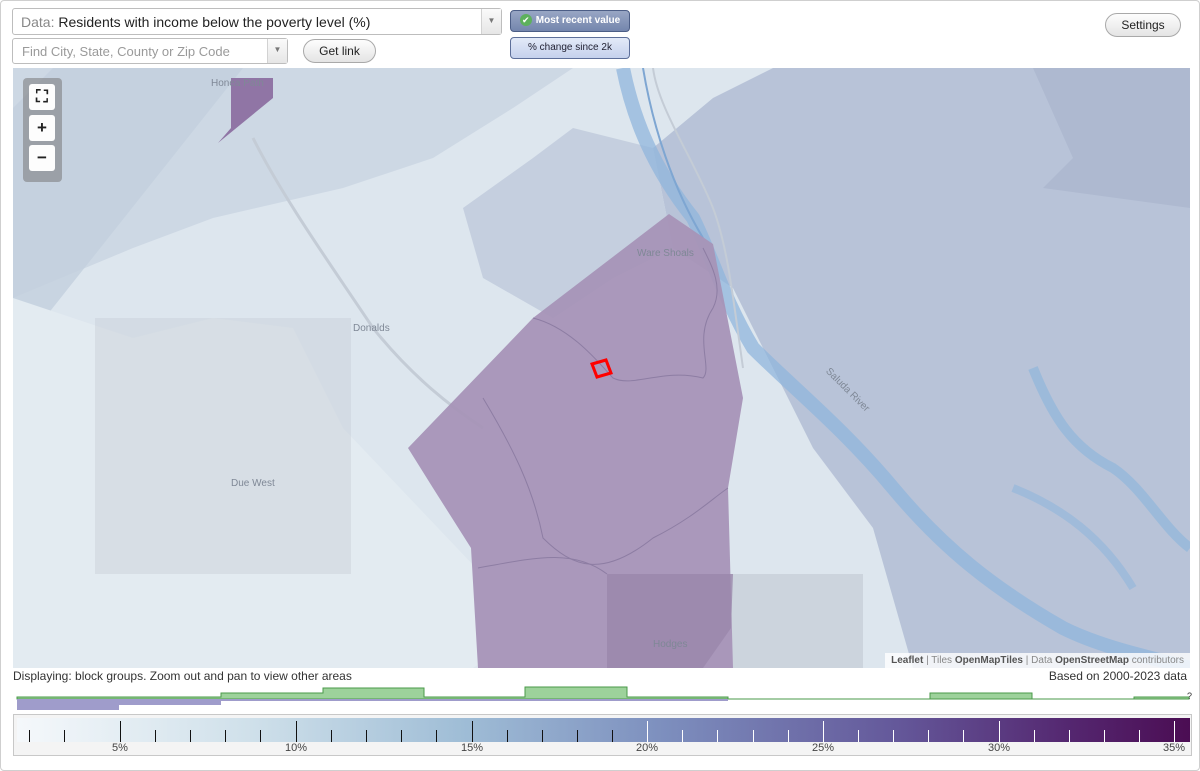 This screenshot has height=771, width=1200. I want to click on zoom-out-button: −, so click(42, 158).